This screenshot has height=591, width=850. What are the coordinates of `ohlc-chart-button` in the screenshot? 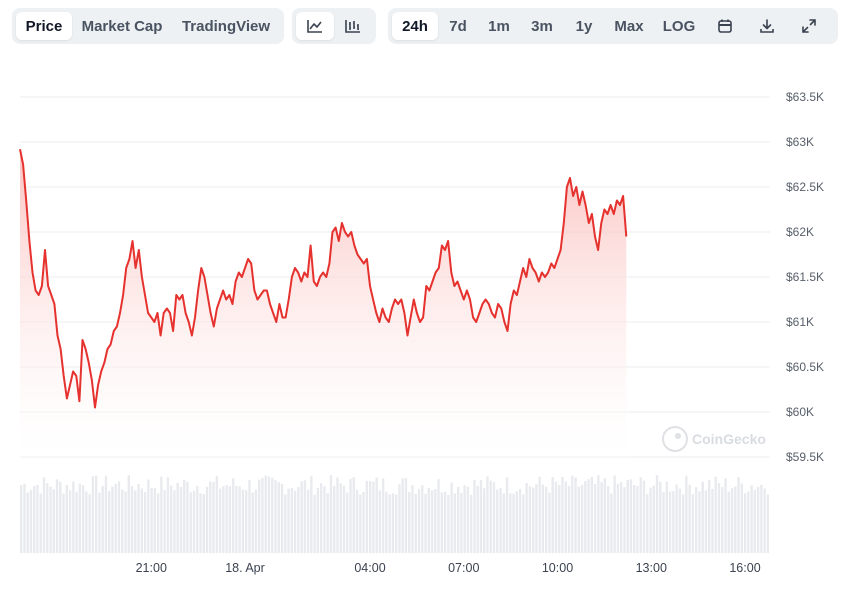 It's located at (353, 26).